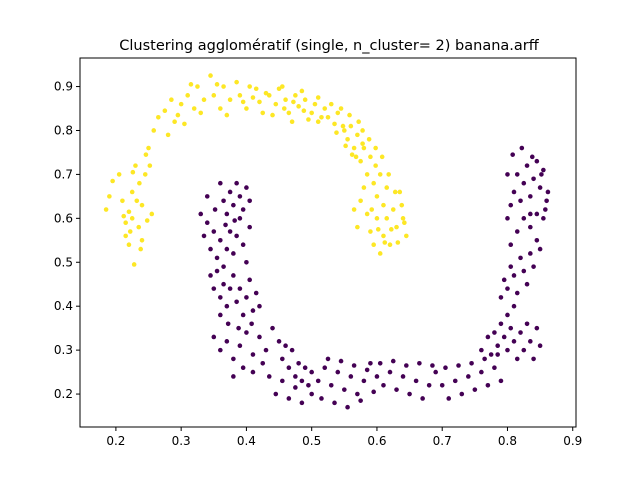 The width and height of the screenshot is (640, 480). Describe the element at coordinates (63, 130) in the screenshot. I see `y-tick-label: 0.8` at that location.